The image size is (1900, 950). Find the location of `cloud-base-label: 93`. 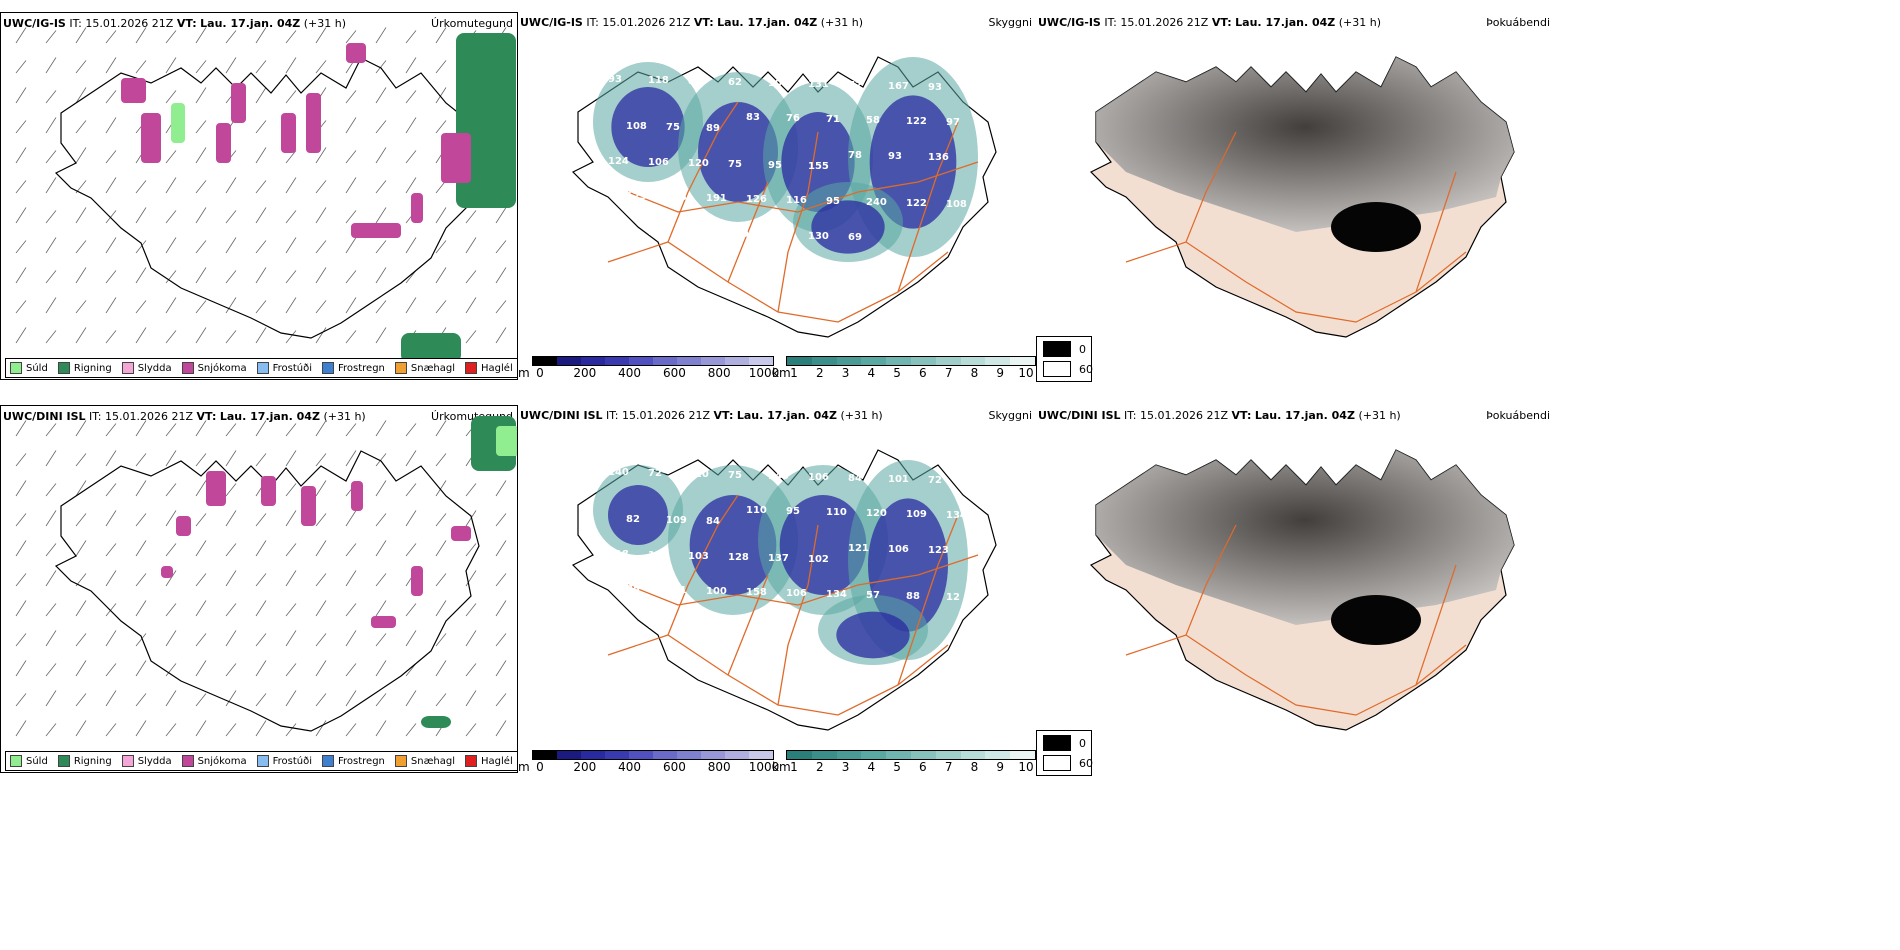

cloud-base-label: 93 is located at coordinates (895, 156).